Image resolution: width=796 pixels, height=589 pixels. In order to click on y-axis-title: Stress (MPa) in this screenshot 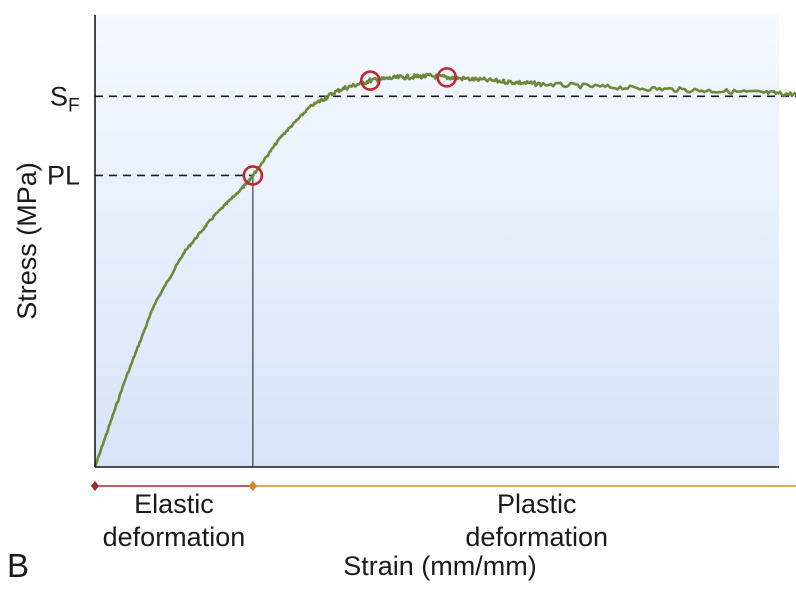, I will do `click(27, 241)`.